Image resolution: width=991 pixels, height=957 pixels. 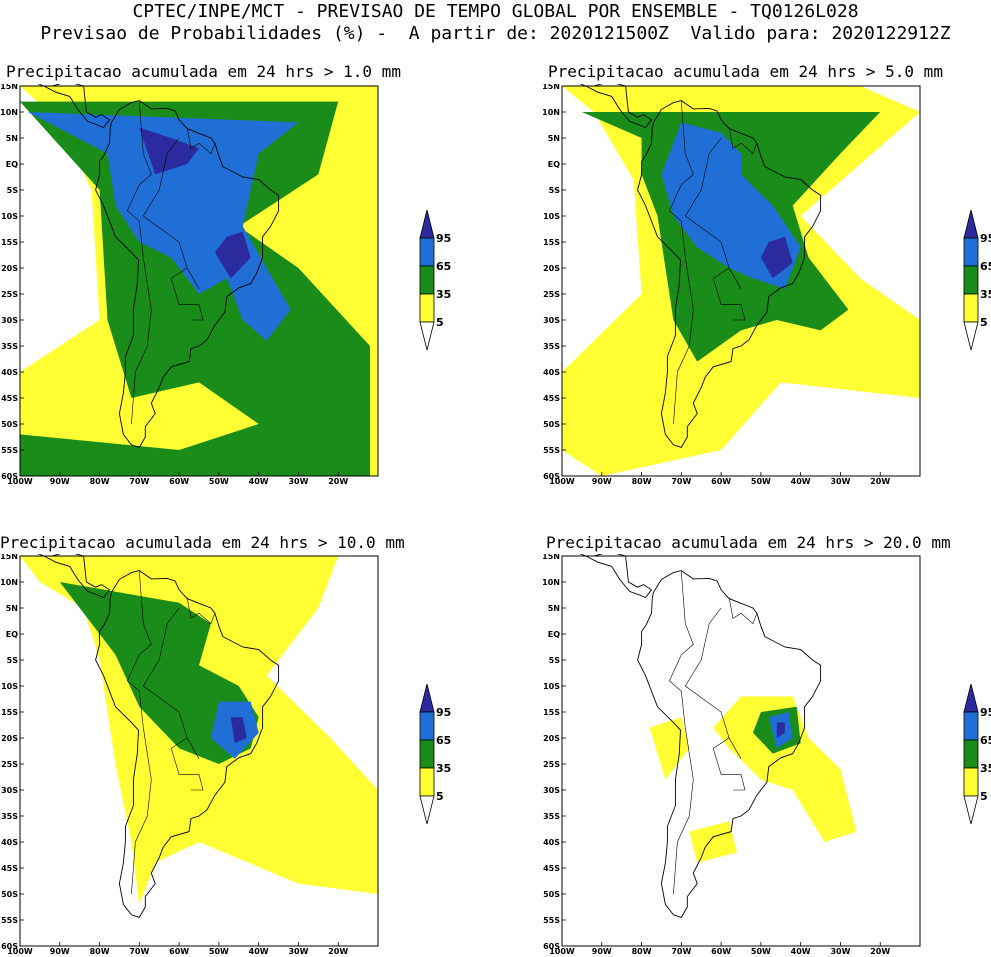 I want to click on lat-label: 45S, so click(x=551, y=398).